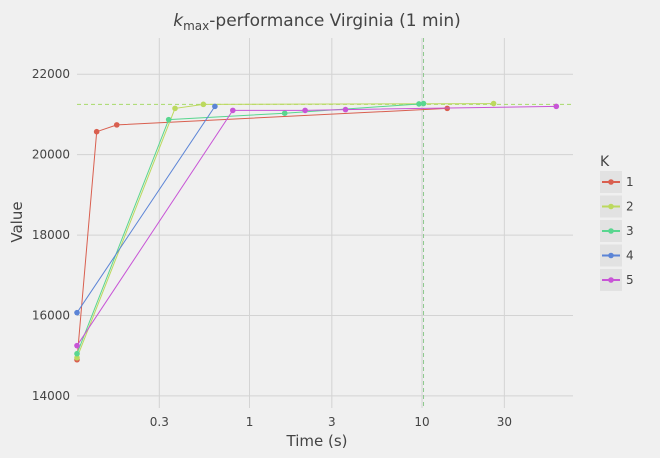  Describe the element at coordinates (51, 396) in the screenshot. I see `y-tick-label: 14000` at that location.